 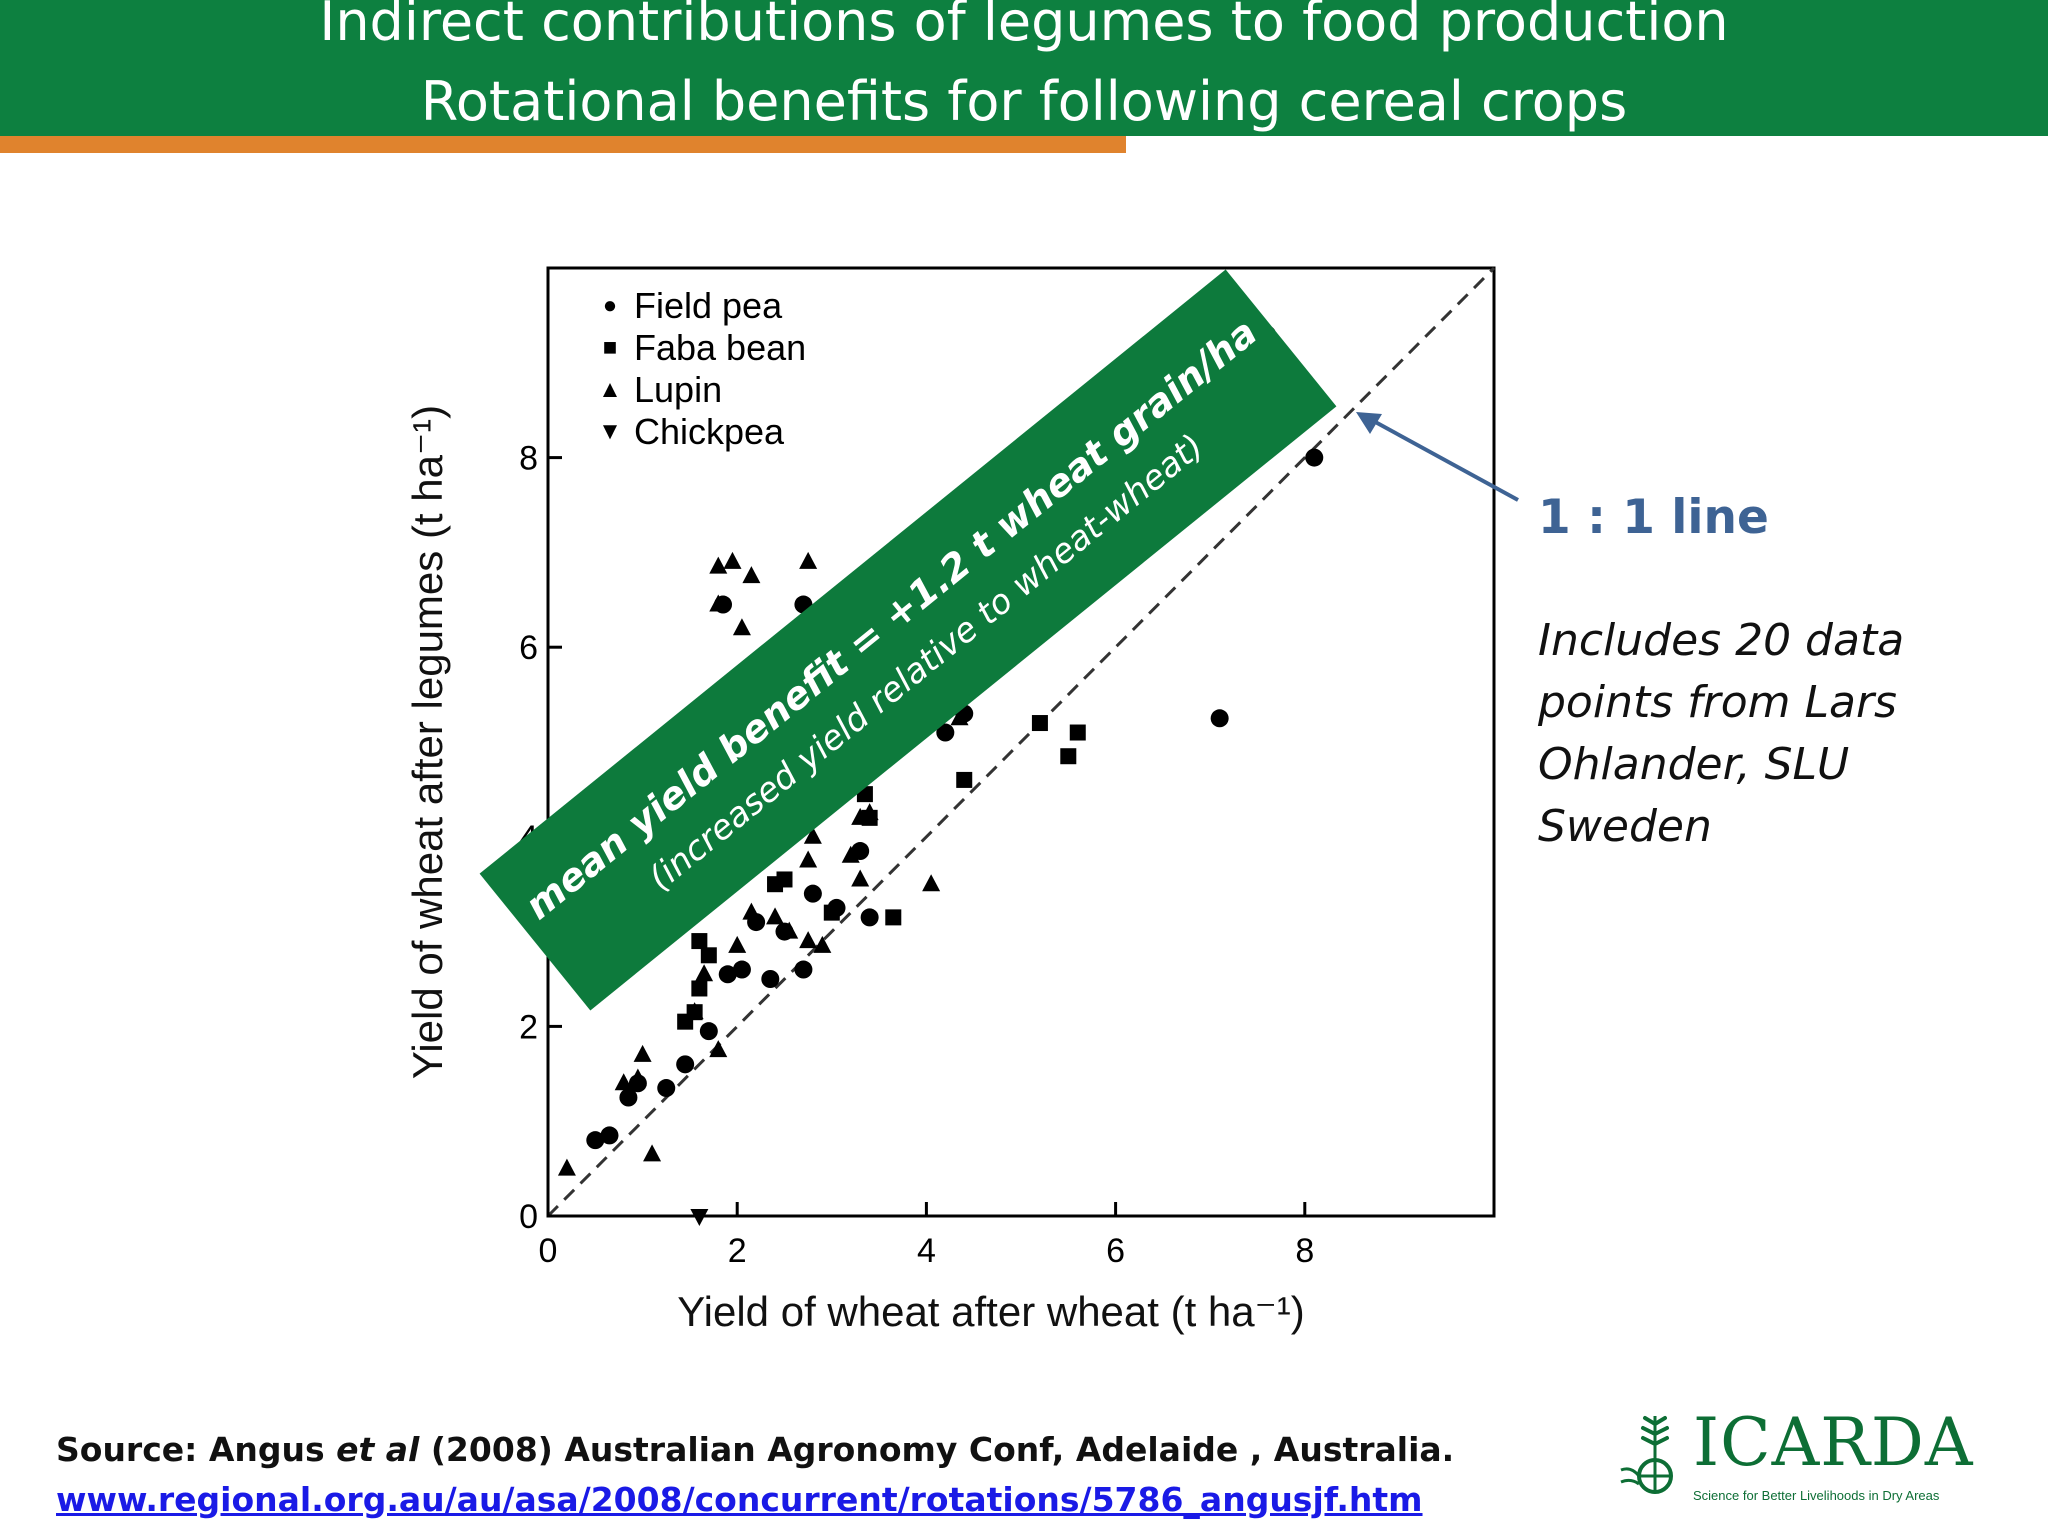 I want to click on y-axis-label: Yield of wheat after legumes (t ha⁻¹), so click(x=427, y=742).